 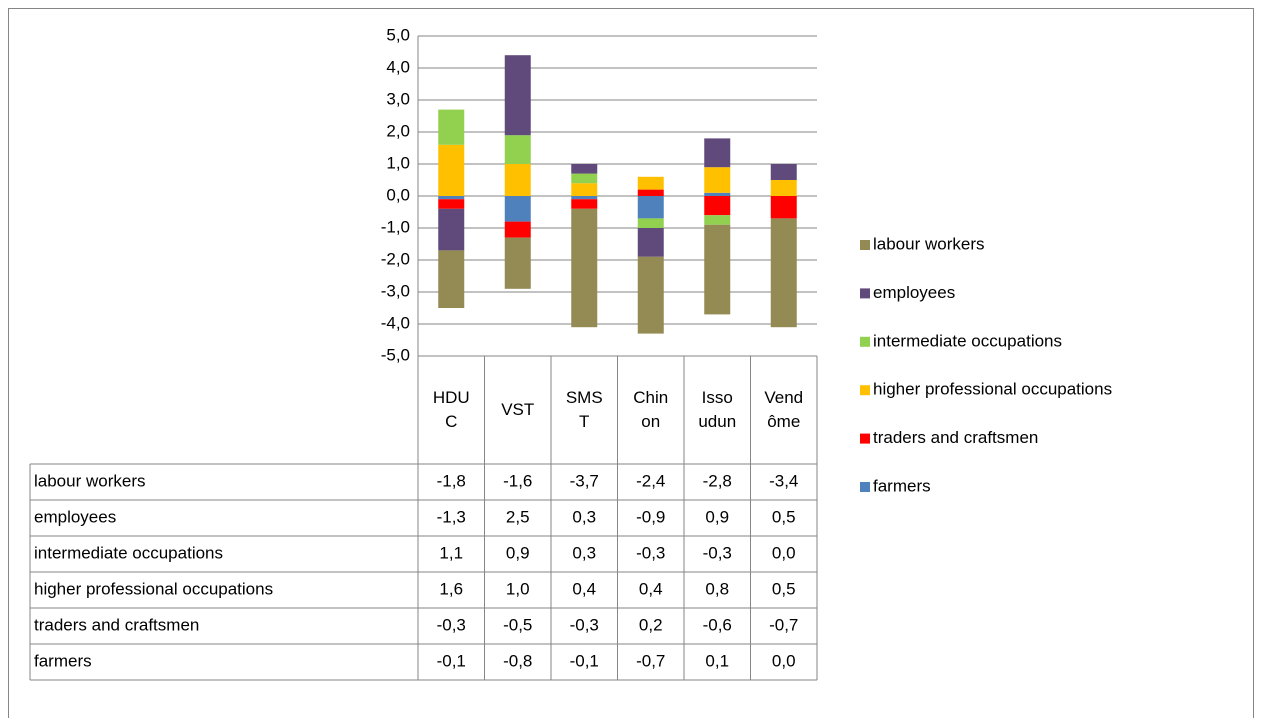 I want to click on x-tick-label: VST, so click(x=518, y=409).